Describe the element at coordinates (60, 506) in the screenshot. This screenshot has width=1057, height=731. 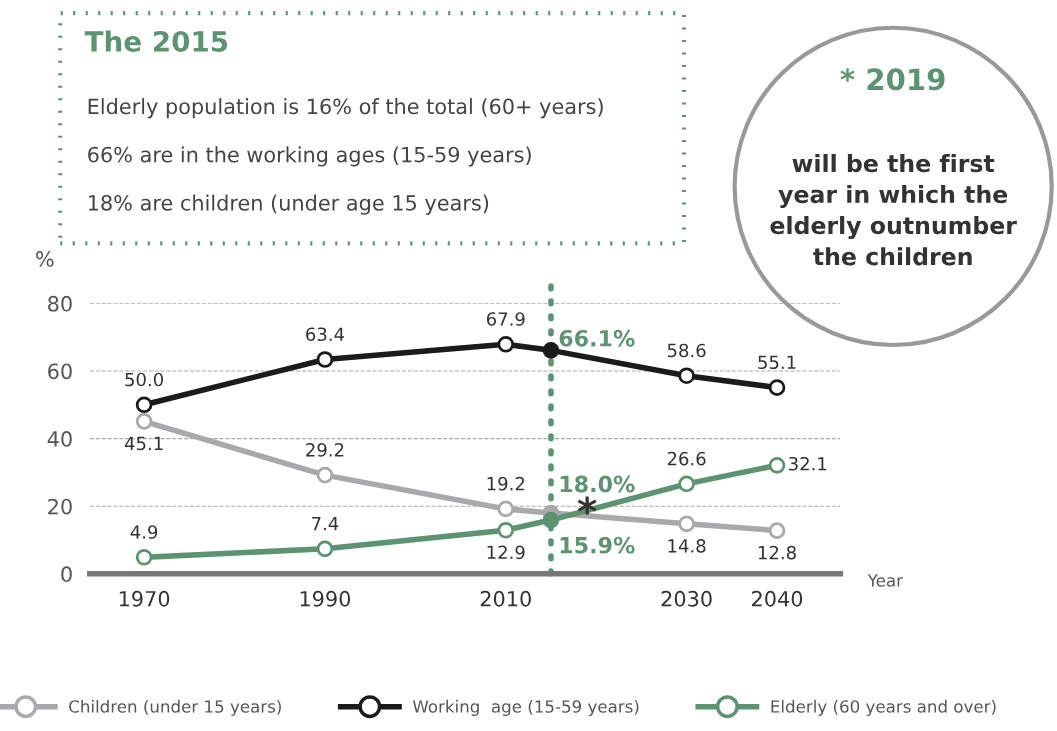
I see `y-tick-label: 20` at that location.